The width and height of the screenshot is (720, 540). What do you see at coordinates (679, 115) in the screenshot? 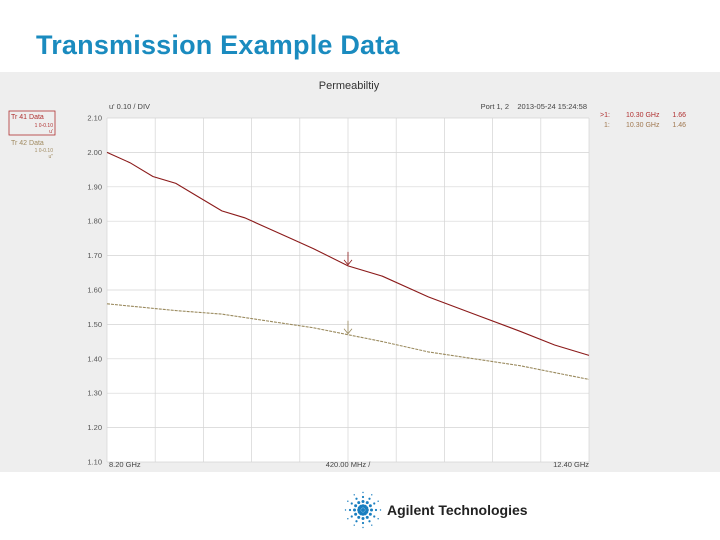
I see `marker-1-value: 1.66` at bounding box center [679, 115].